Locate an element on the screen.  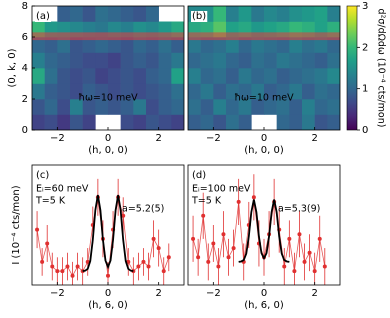
panel-label: (b) is located at coordinates (199, 16).